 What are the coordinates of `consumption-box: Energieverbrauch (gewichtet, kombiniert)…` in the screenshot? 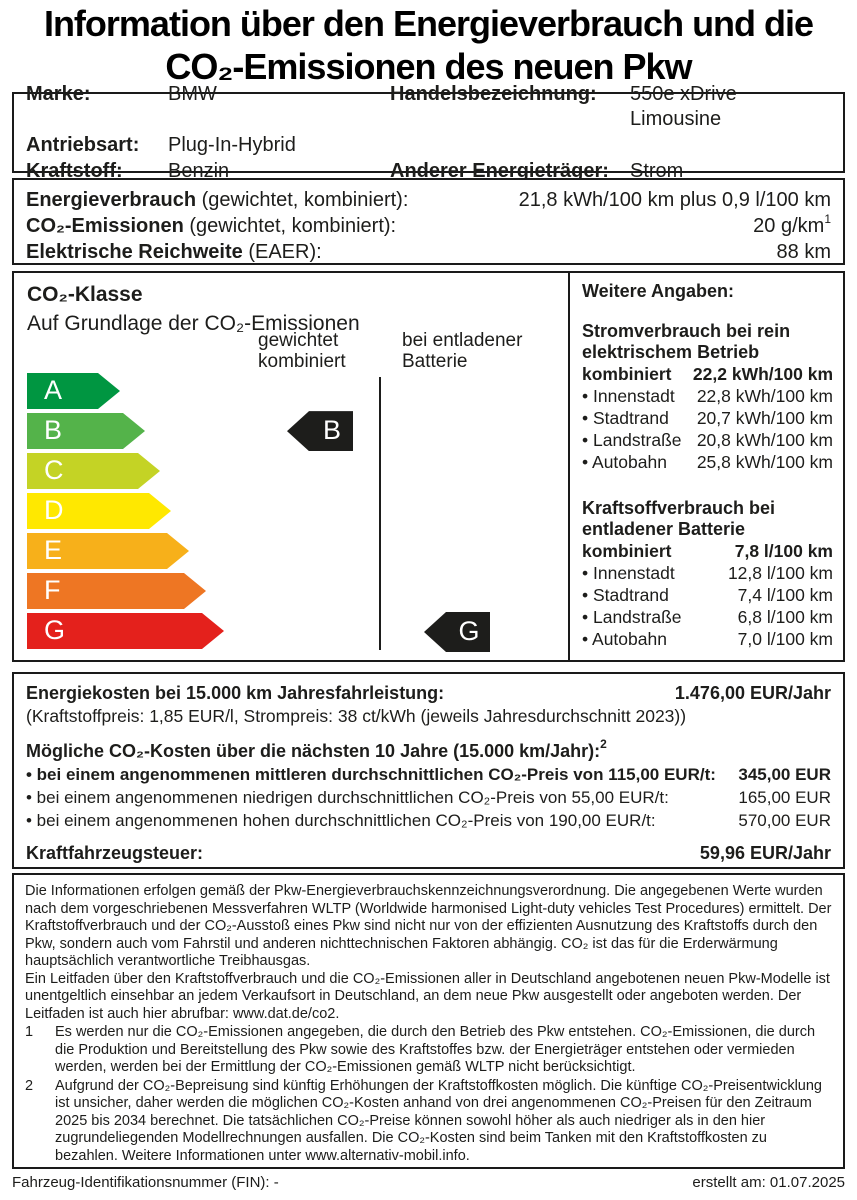 It's located at (428, 221).